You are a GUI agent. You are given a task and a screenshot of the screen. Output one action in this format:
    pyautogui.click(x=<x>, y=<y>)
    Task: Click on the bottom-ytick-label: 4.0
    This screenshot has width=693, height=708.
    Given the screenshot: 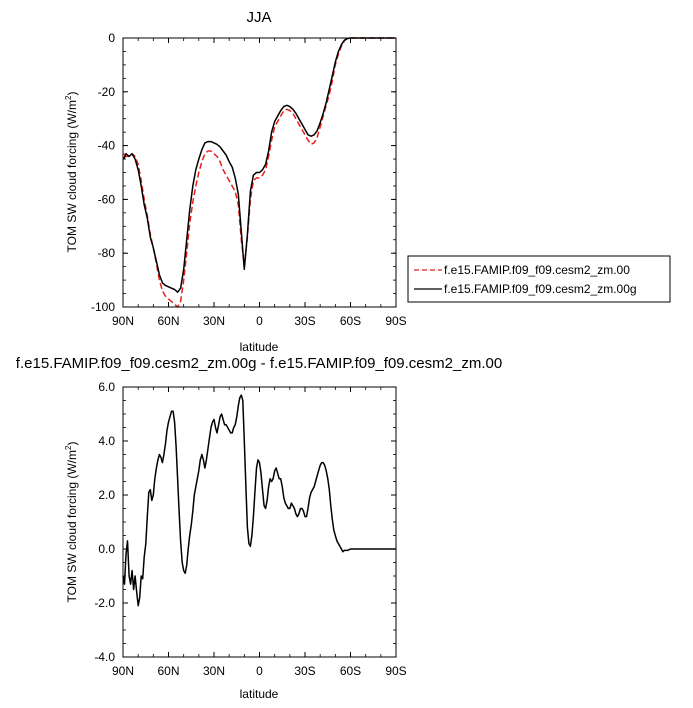 What is the action you would take?
    pyautogui.click(x=106, y=441)
    